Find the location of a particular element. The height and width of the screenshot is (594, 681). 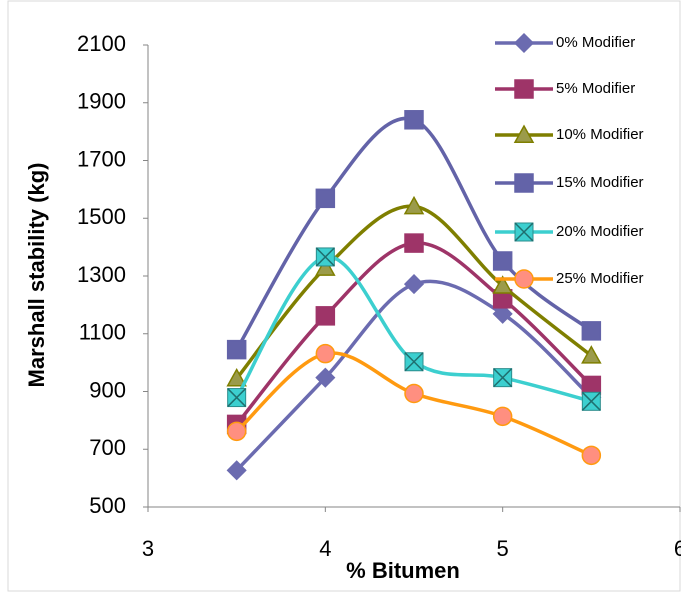

y-tick-label: 2100 is located at coordinates (101, 43).